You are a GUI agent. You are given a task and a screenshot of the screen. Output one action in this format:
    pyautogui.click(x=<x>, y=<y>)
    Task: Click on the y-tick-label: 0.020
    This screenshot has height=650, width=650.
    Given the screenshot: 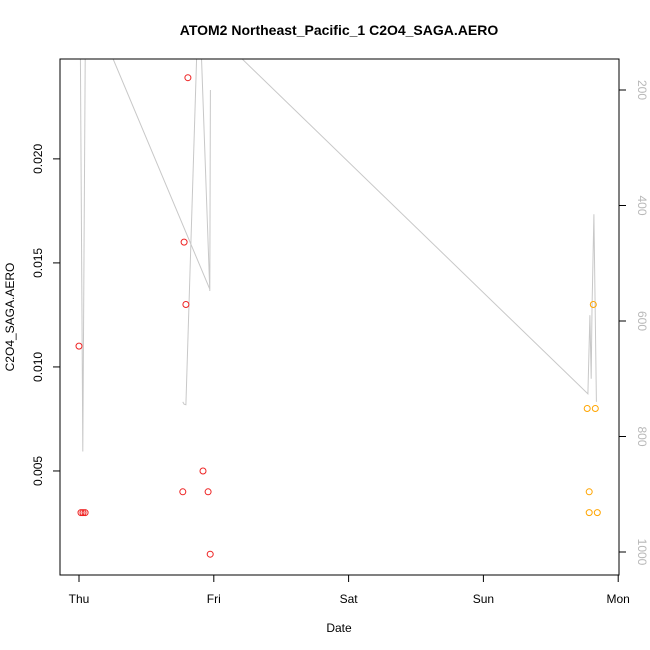 What is the action you would take?
    pyautogui.click(x=38, y=159)
    